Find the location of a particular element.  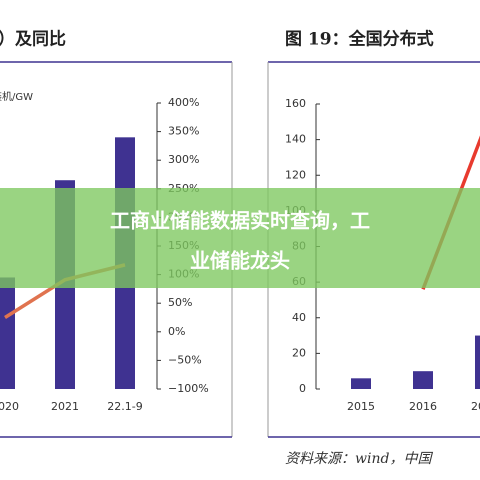

x-tick-label: 2016 is located at coordinates (423, 406).